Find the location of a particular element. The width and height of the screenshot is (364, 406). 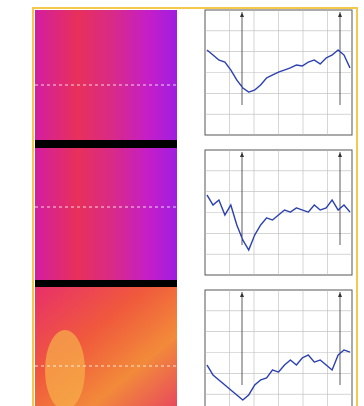

hot-spot is located at coordinates (65, 368).